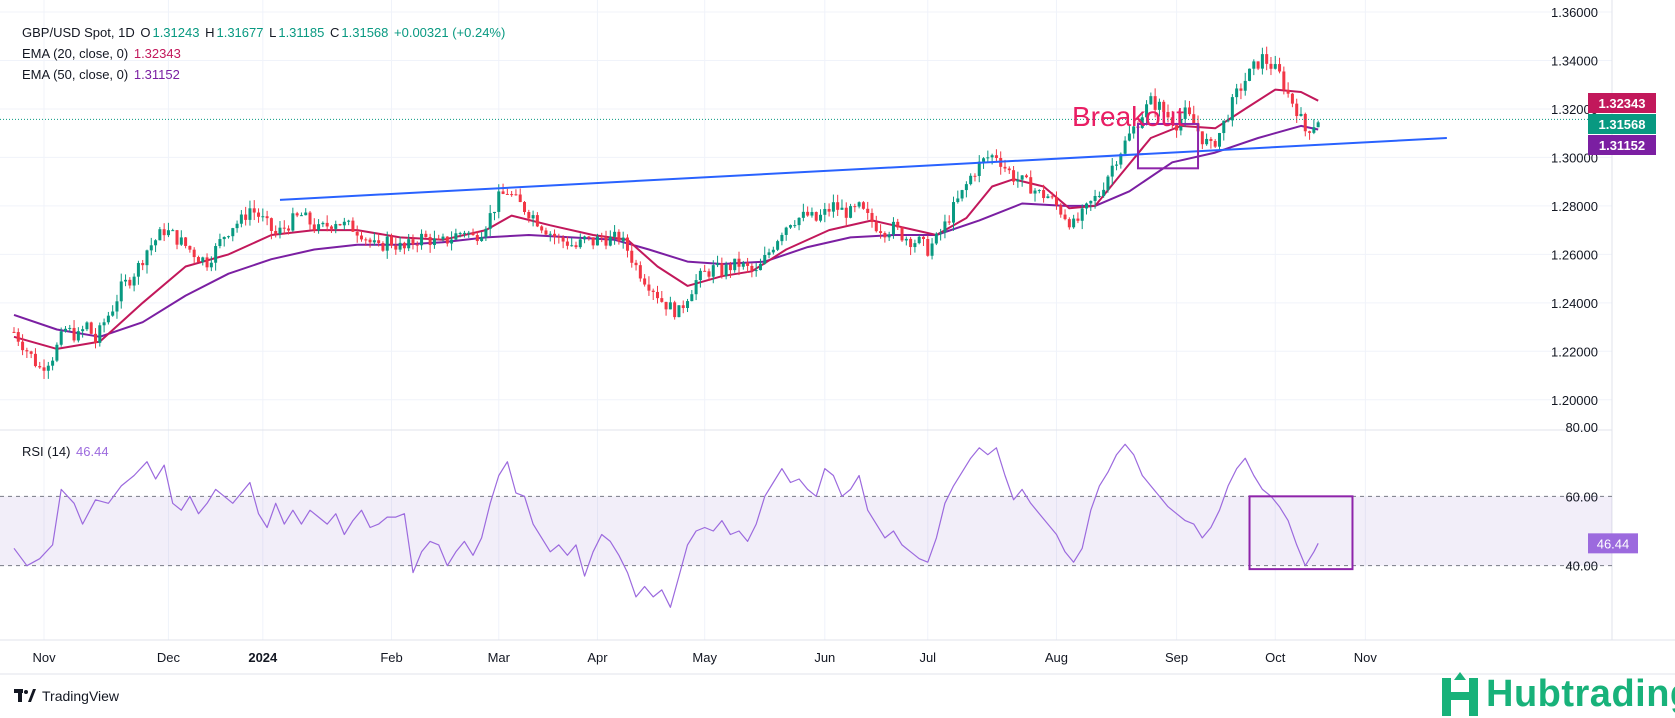 Image resolution: width=1675 pixels, height=718 pixels. Describe the element at coordinates (75, 74) in the screenshot. I see `ema50-label: EMA (50, close, 0)` at that location.